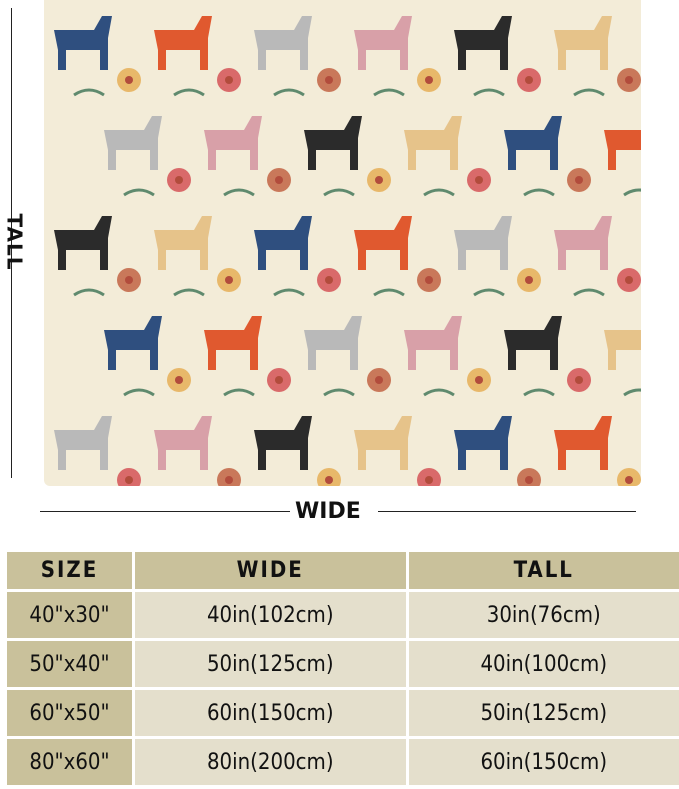  Describe the element at coordinates (269, 664) in the screenshot. I see `wide-cell: 50in(125cm)` at that location.